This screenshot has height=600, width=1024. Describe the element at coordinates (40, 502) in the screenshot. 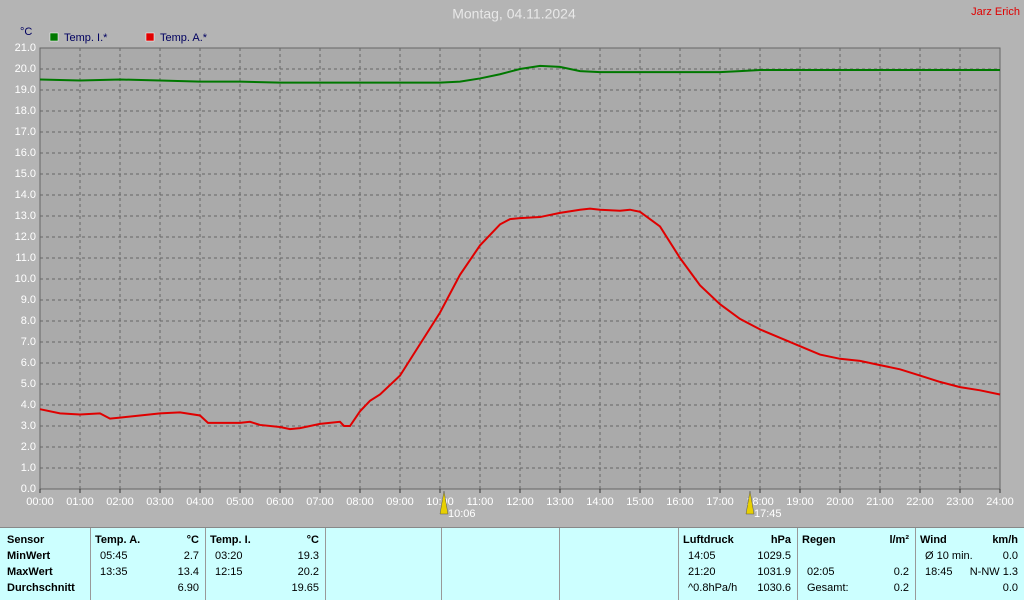

I see `x-tick-label: 00:00` at that location.